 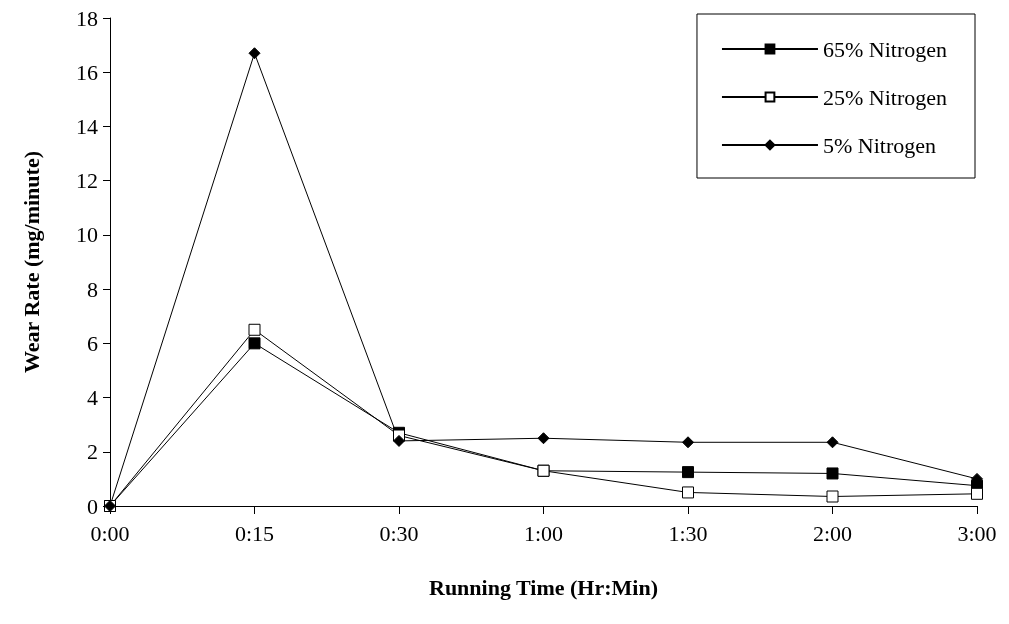 I want to click on y-axis-title: Wear Rate (mg/minute), so click(x=31, y=262).